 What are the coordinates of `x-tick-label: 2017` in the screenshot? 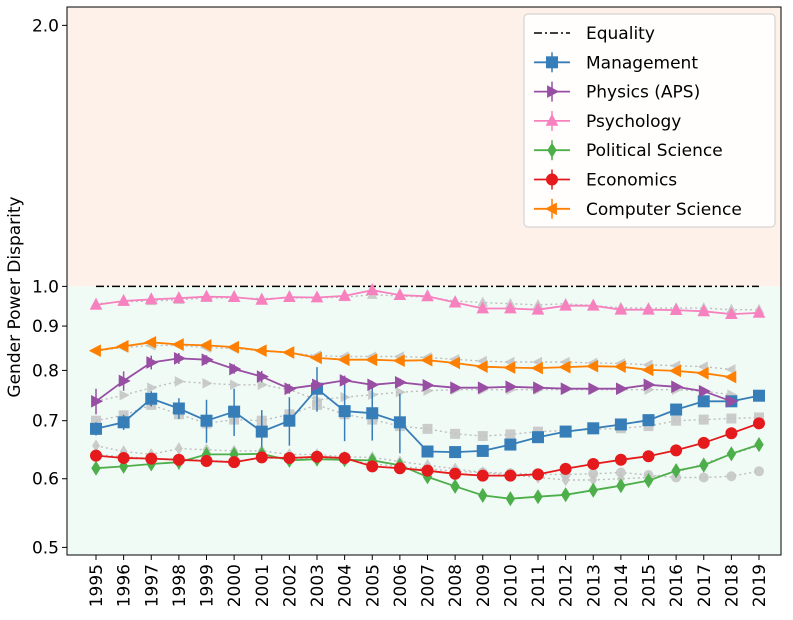 It's located at (705, 585).